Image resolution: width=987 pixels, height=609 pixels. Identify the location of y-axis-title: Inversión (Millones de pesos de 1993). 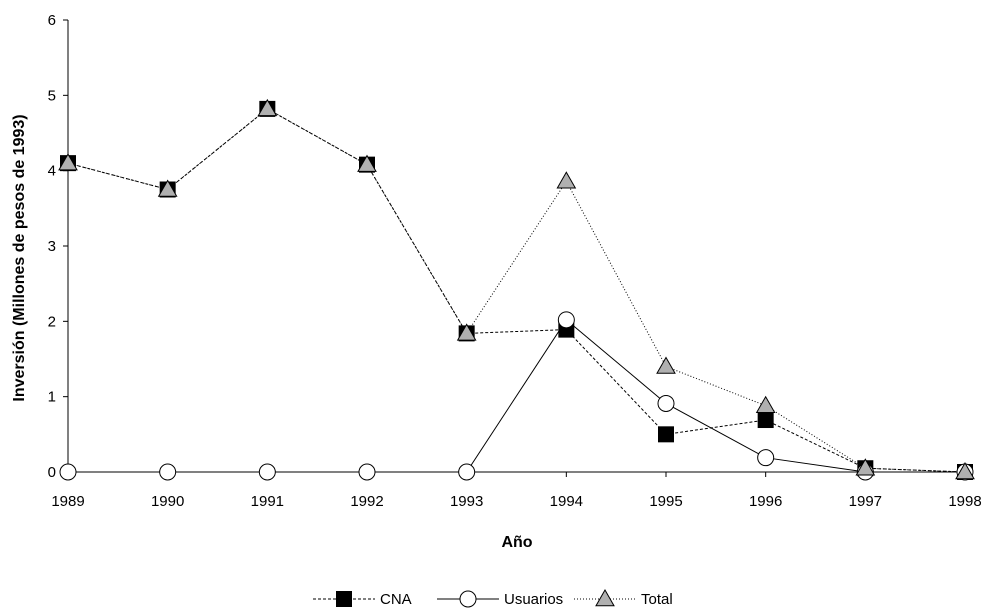
(19, 257).